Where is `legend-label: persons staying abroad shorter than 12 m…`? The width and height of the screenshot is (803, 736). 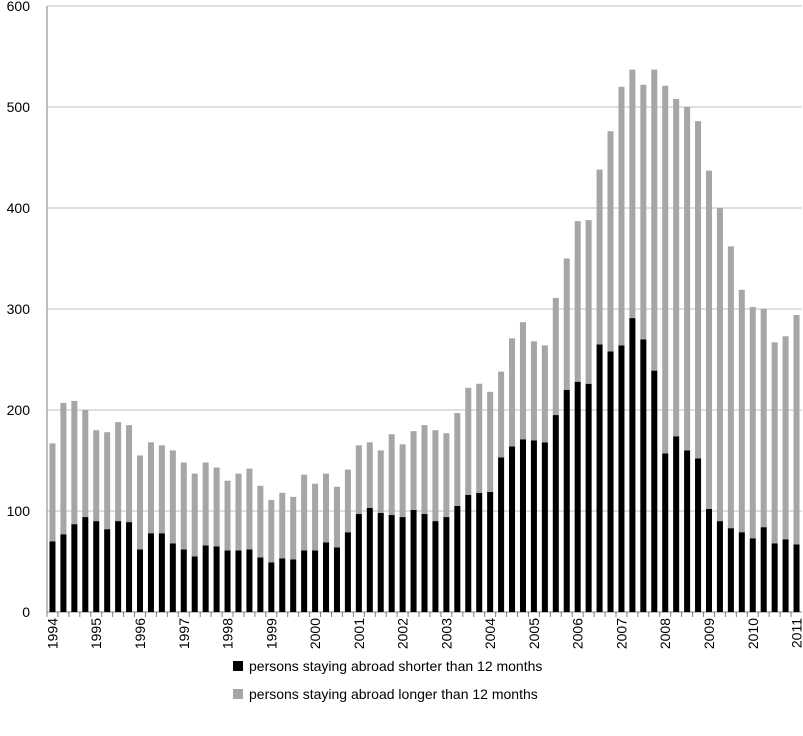
legend-label: persons staying abroad shorter than 12 m… is located at coordinates (395, 666).